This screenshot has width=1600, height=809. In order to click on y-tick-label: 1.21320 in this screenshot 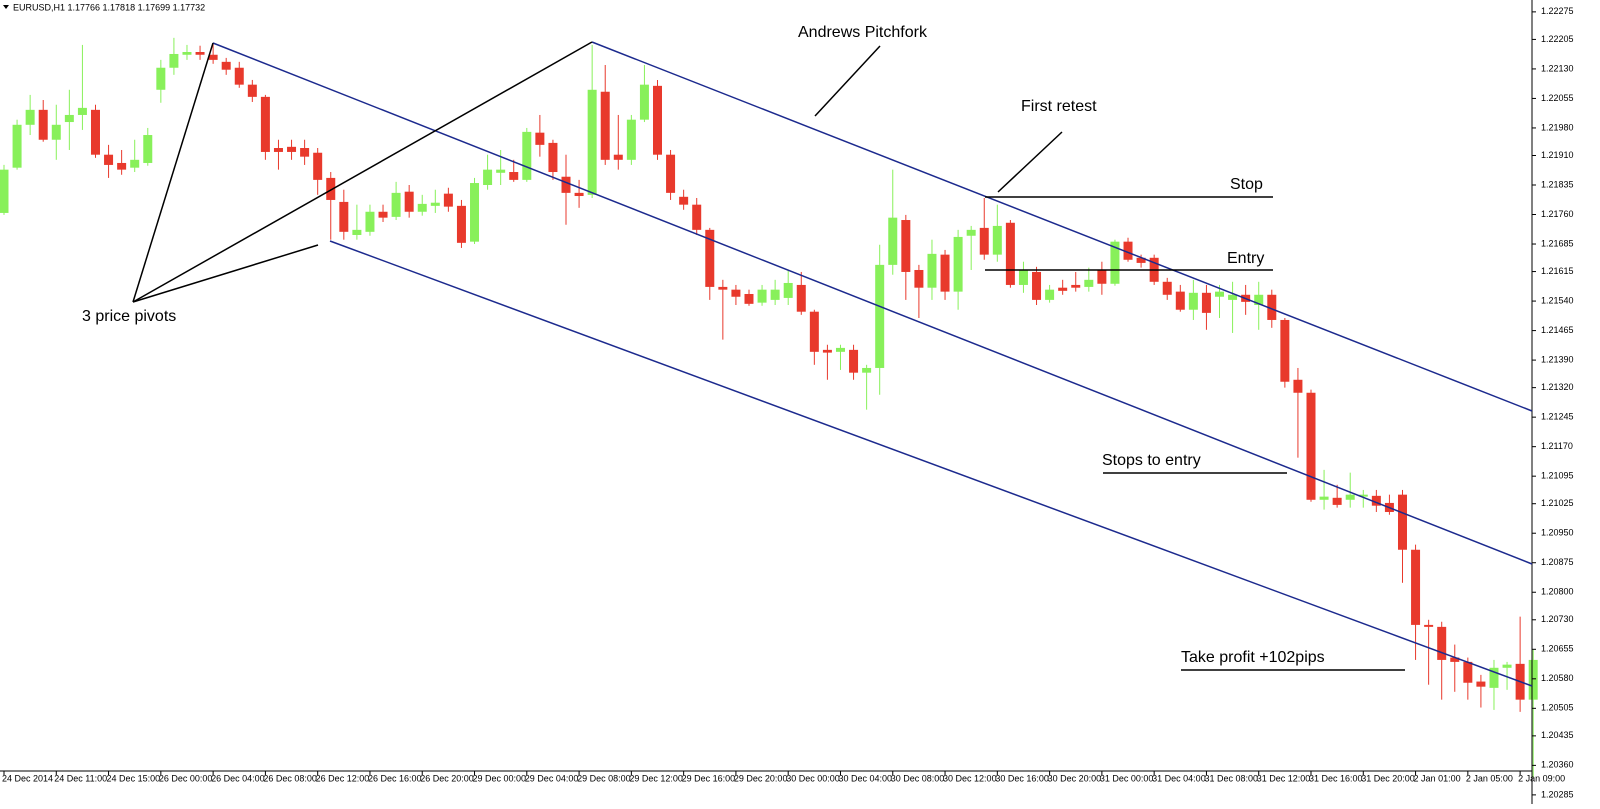, I will do `click(1557, 387)`.